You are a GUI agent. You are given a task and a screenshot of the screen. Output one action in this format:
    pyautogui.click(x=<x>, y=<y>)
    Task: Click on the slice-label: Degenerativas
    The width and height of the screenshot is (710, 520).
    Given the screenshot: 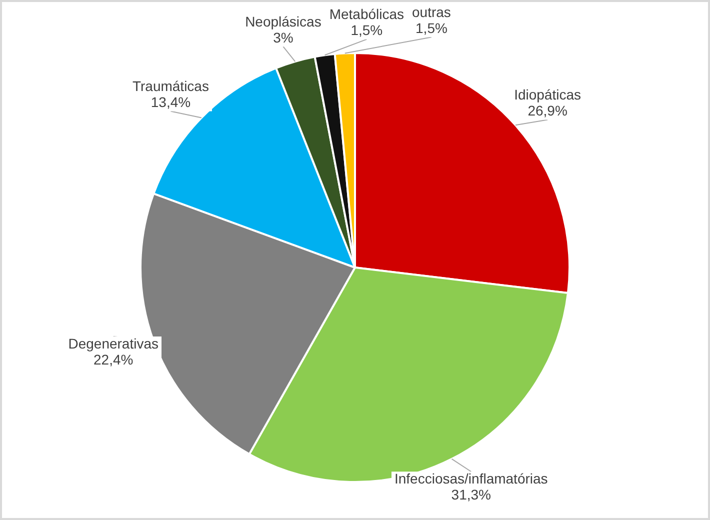 What is the action you would take?
    pyautogui.click(x=113, y=343)
    